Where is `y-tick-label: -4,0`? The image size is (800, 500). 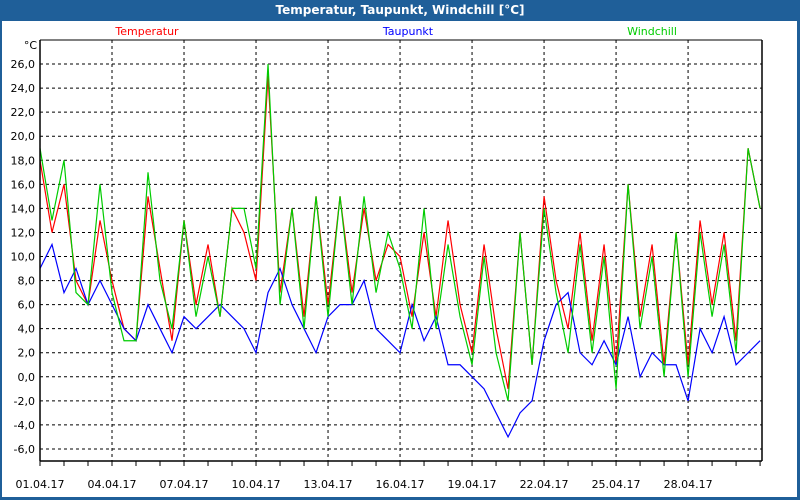 y-tick-label: -4,0 is located at coordinates (24, 425).